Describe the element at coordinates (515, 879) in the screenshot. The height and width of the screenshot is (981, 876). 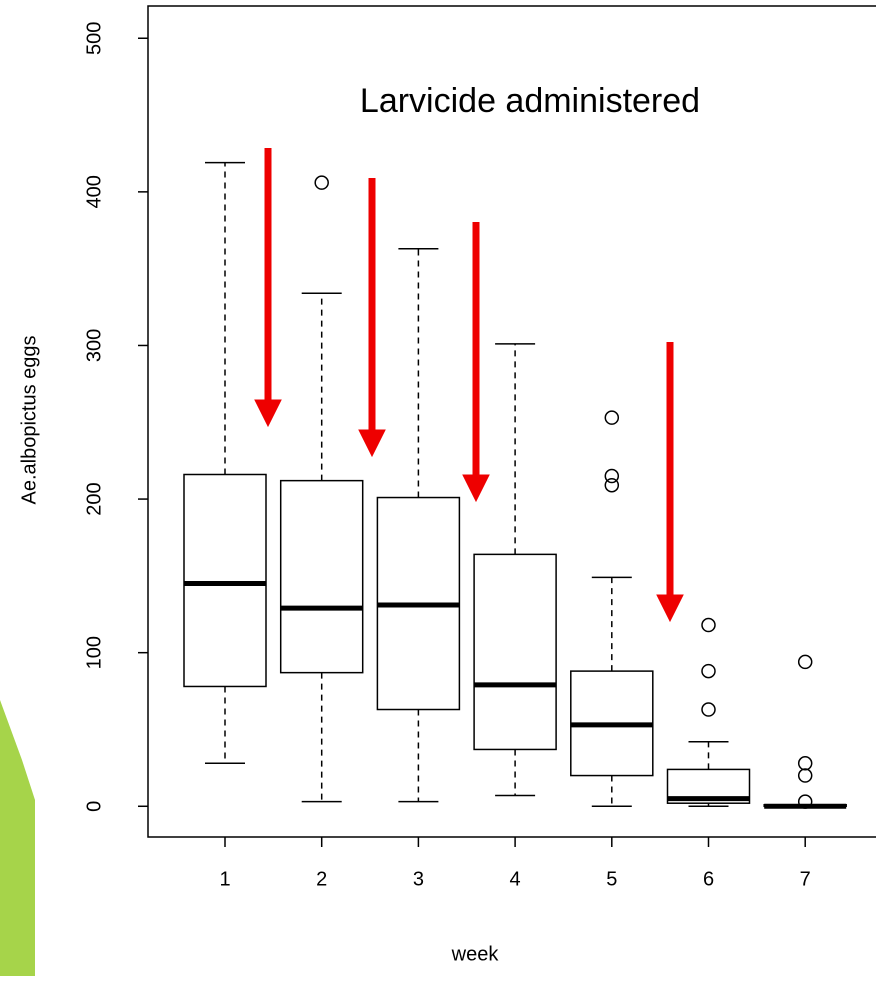
I see `x-tick-label: 4` at that location.